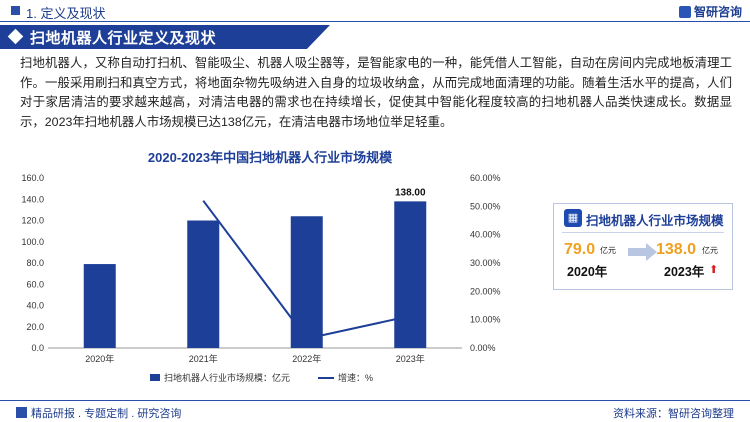 This screenshot has width=750, height=422. I want to click on brand-logo: 智研咨询, so click(710, 11).